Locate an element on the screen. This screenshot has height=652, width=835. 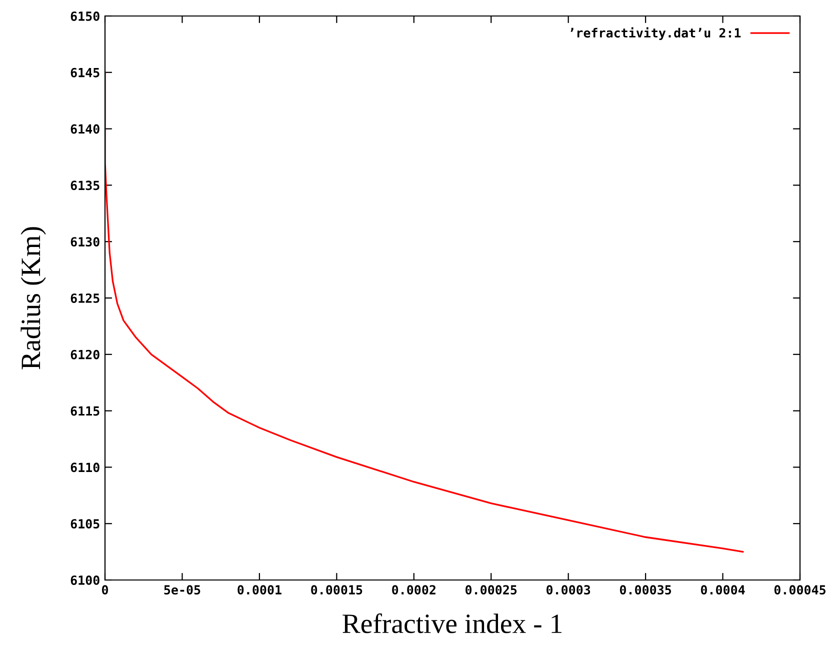
x-tick-label: 5e-05 is located at coordinates (182, 590).